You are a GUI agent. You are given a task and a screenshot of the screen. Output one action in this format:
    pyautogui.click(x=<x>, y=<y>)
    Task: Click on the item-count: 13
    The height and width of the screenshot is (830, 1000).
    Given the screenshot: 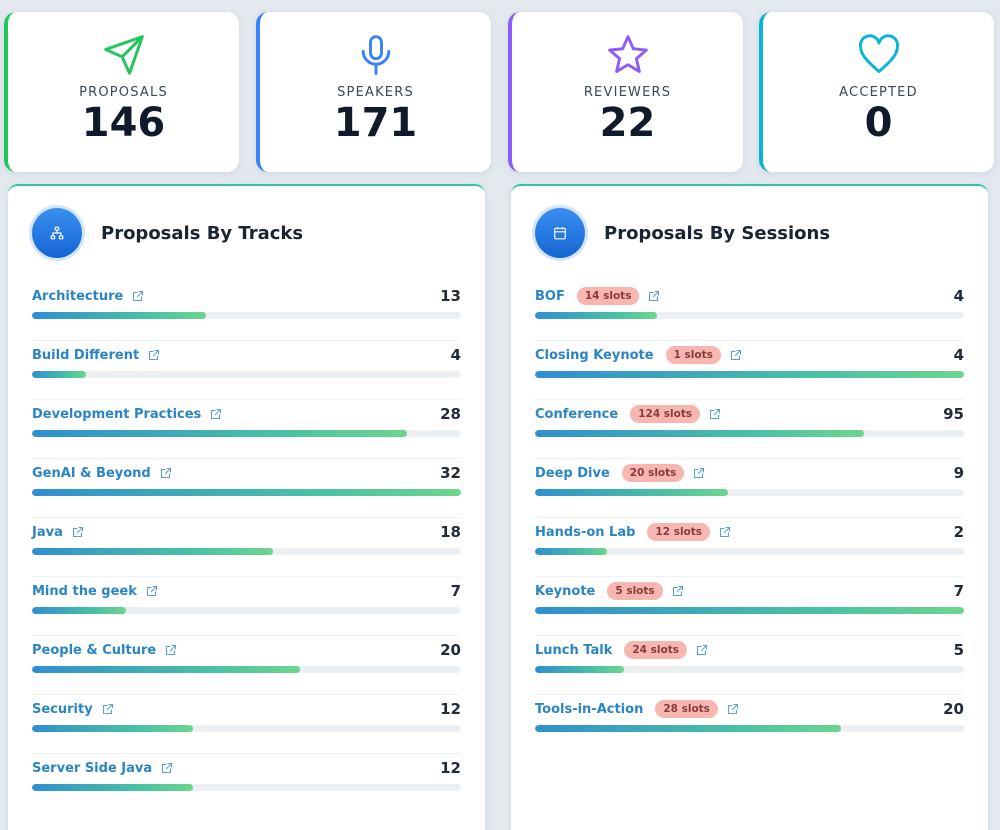 What is the action you would take?
    pyautogui.click(x=450, y=296)
    